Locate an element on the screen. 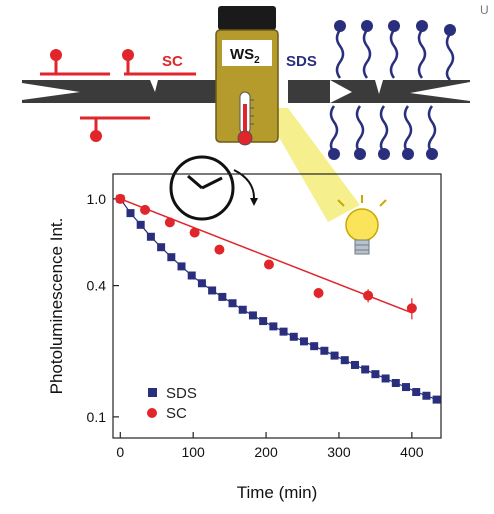 This screenshot has height=514, width=494. y-tick-label: 0.4 is located at coordinates (97, 286).